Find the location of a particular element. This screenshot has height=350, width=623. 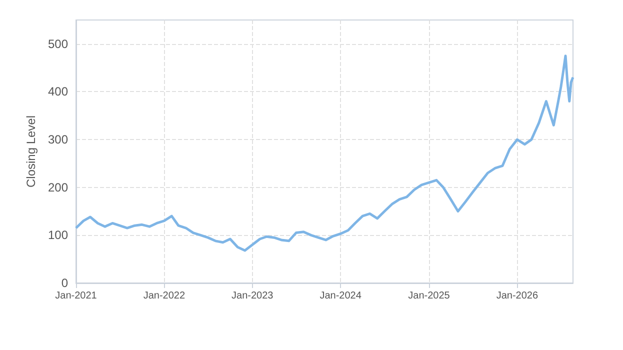

x-tick-label: Jan-2026 is located at coordinates (517, 296).